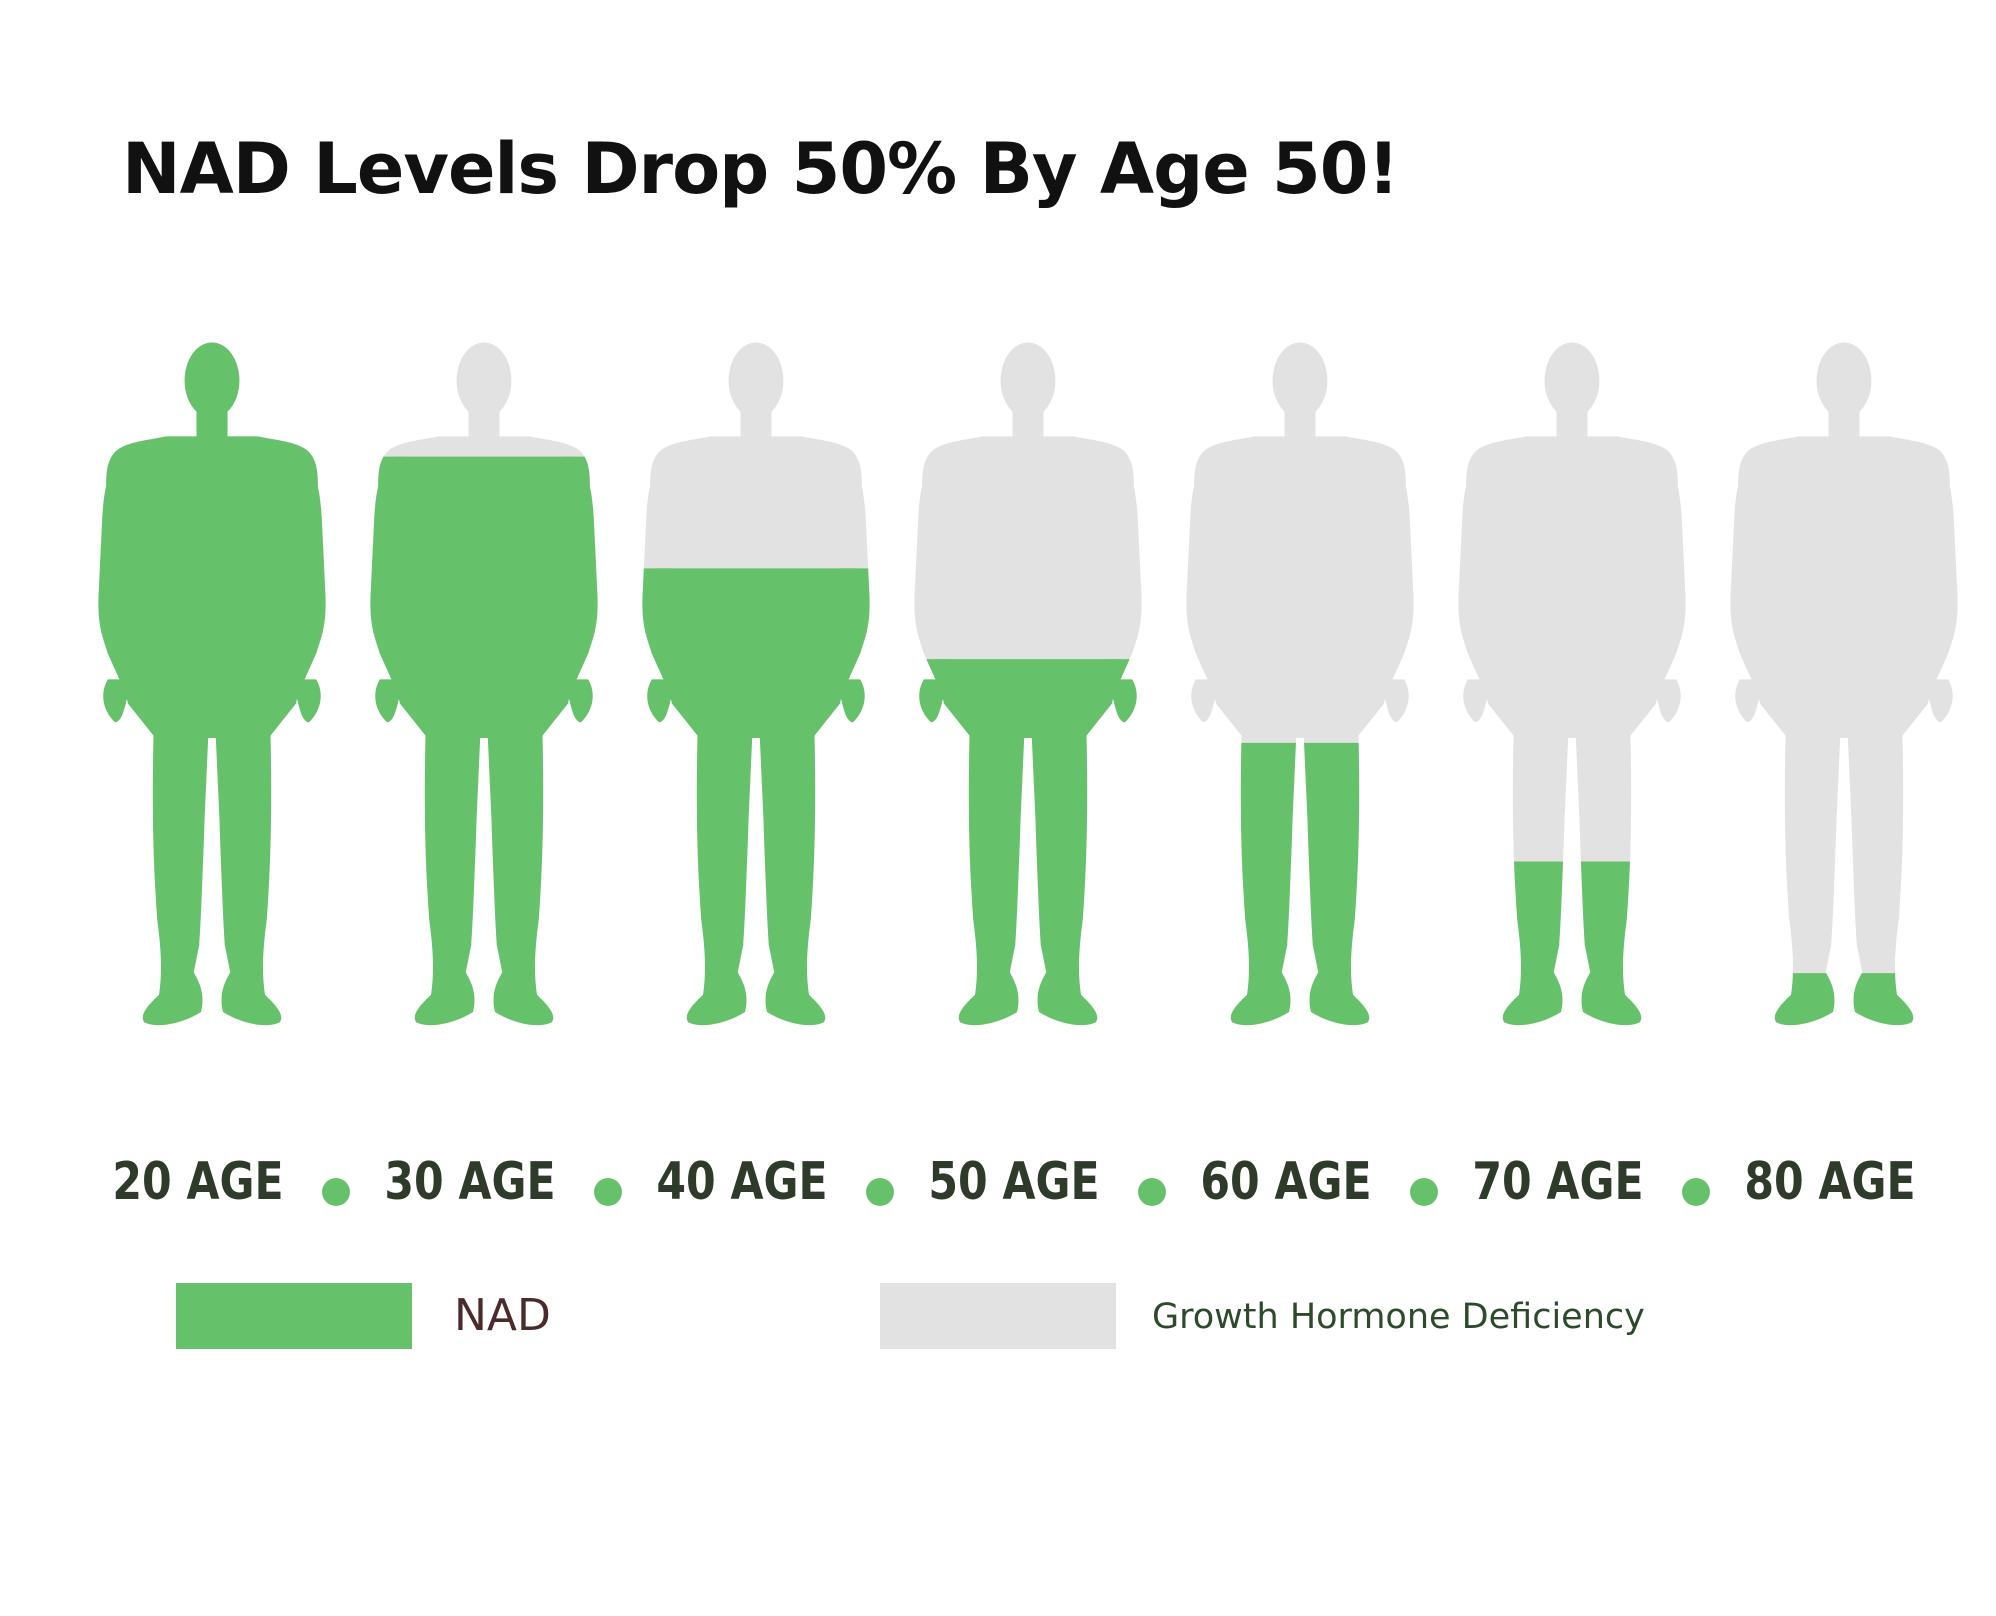 Image resolution: width=1996 pixels, height=1616 pixels. What do you see at coordinates (470, 1182) in the screenshot?
I see `age-label: 30 AGE` at bounding box center [470, 1182].